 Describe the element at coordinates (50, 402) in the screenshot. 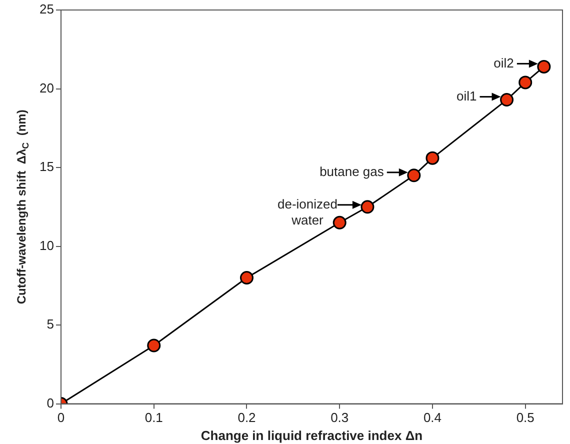

I see `y-tick-label: 0` at that location.